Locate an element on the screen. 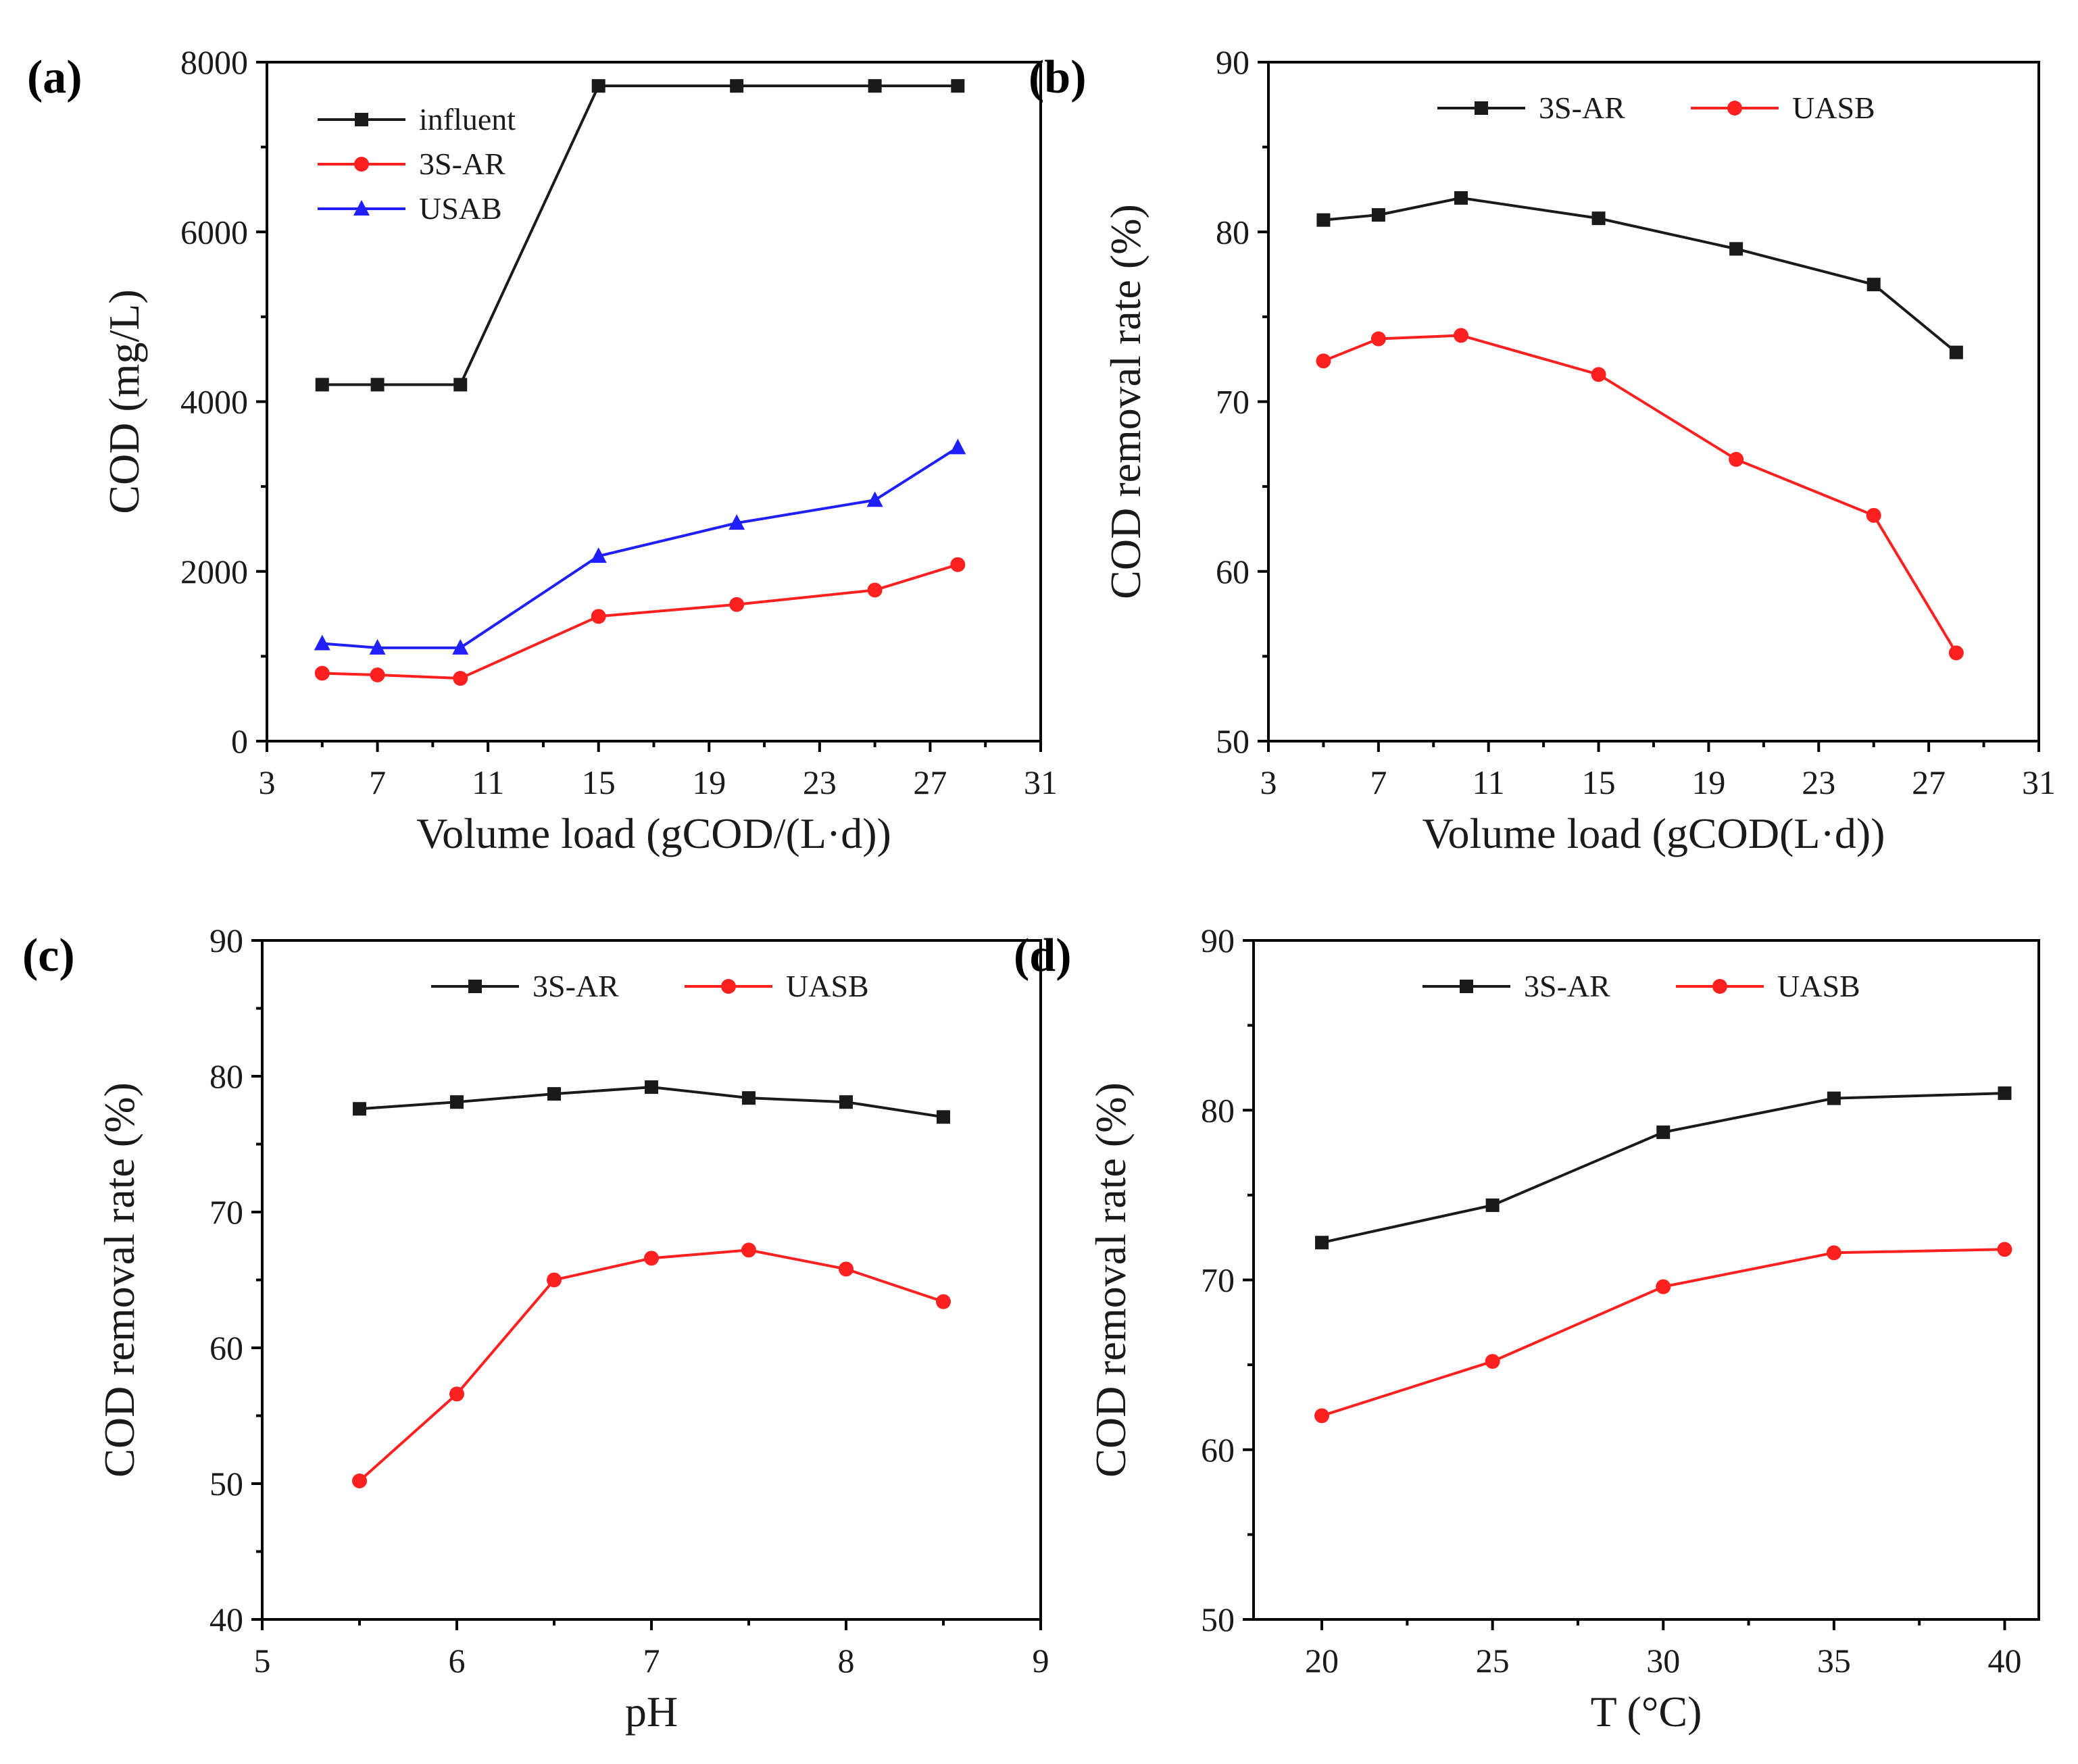 The height and width of the screenshot is (1764, 2078). x-tick-label: 8 is located at coordinates (846, 1661).